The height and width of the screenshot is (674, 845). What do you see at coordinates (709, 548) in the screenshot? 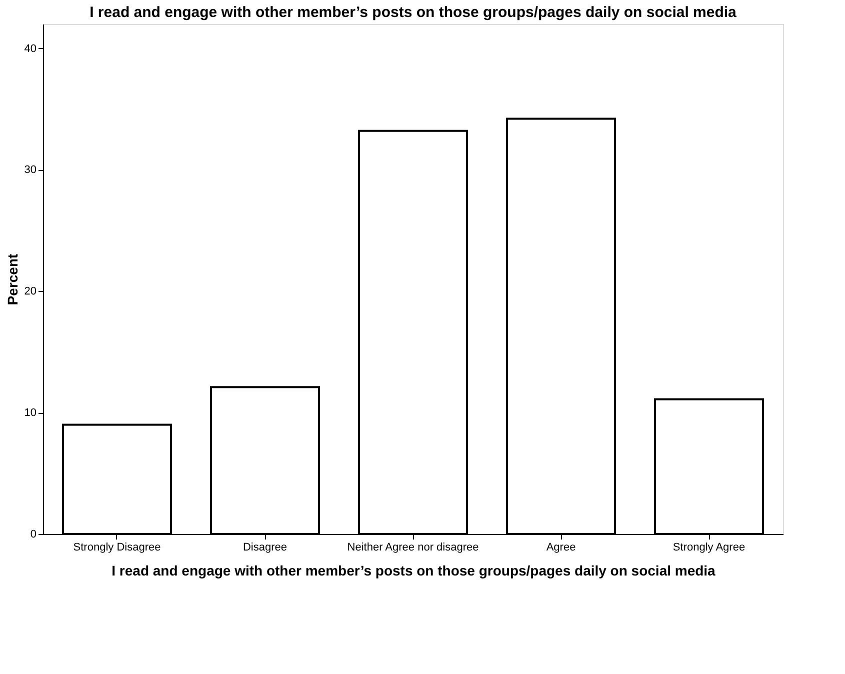
I see `x-tick-label: Strongly Agree` at bounding box center [709, 548].